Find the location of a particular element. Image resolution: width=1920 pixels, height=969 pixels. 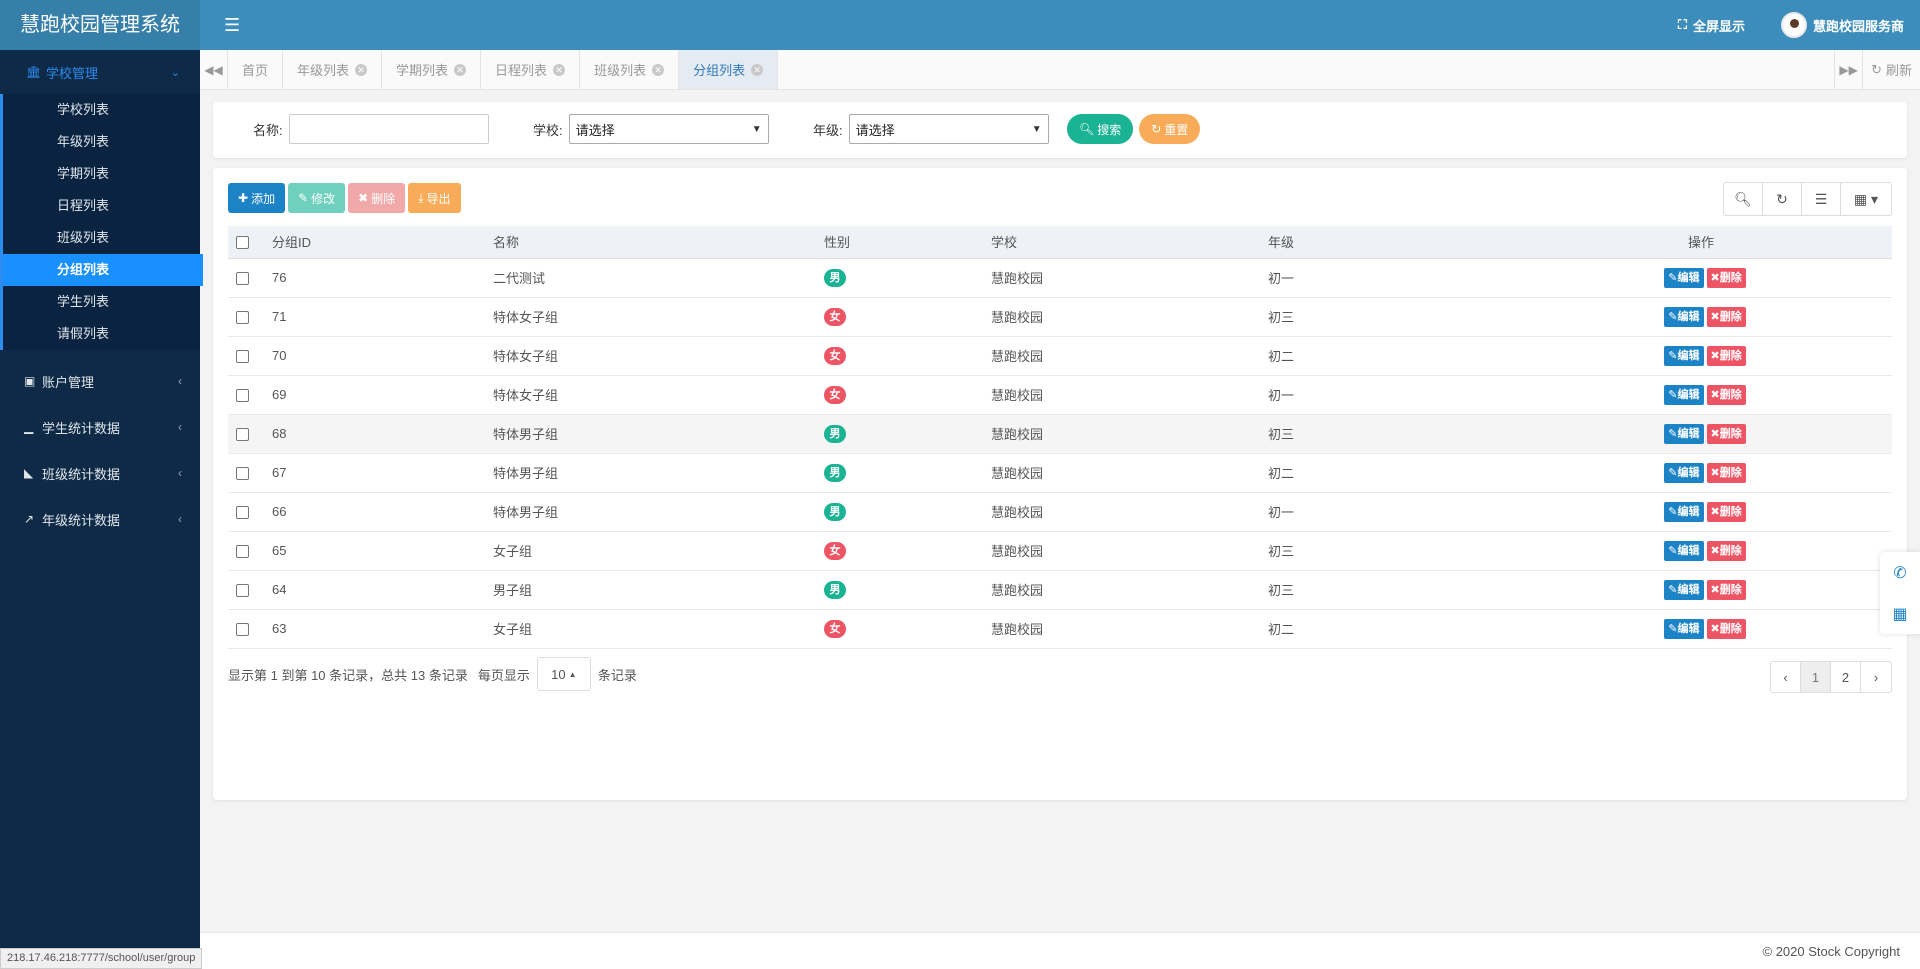

page-2-button: 2 is located at coordinates (1846, 677).